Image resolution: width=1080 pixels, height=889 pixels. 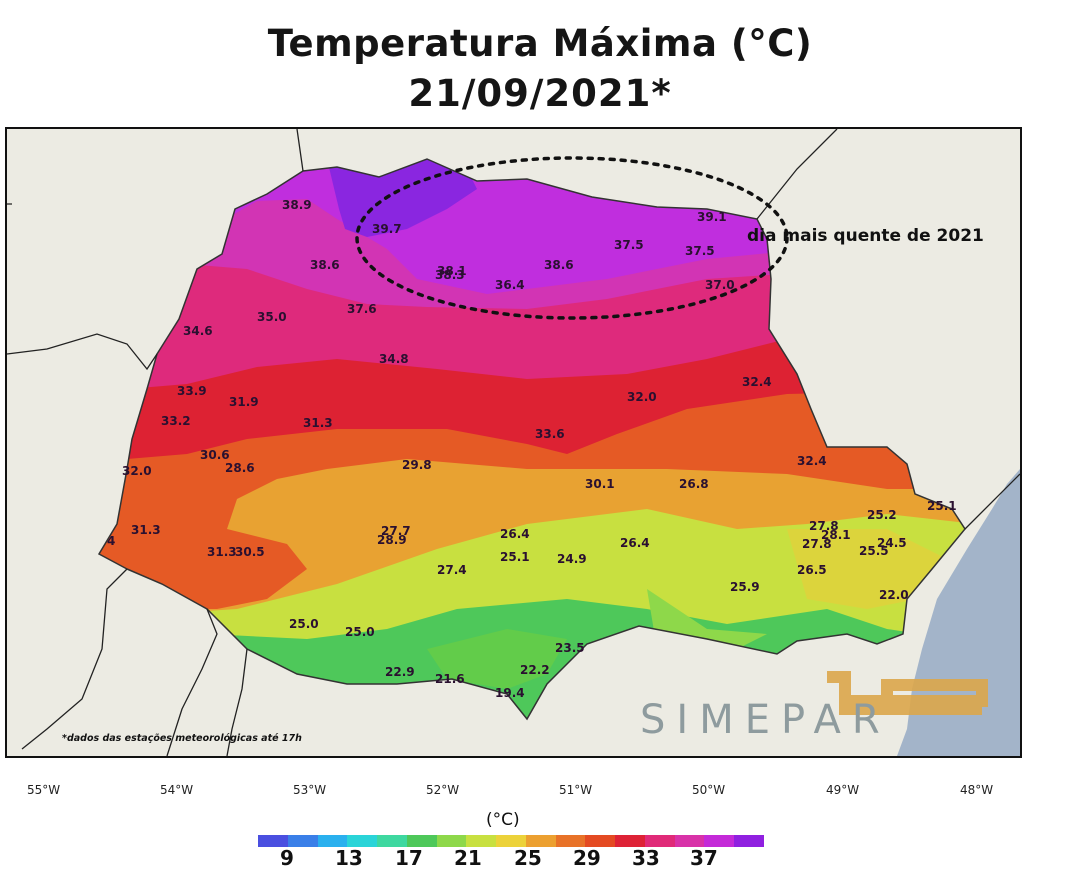 I want to click on colorbar-tick: 25, so click(x=528, y=858).